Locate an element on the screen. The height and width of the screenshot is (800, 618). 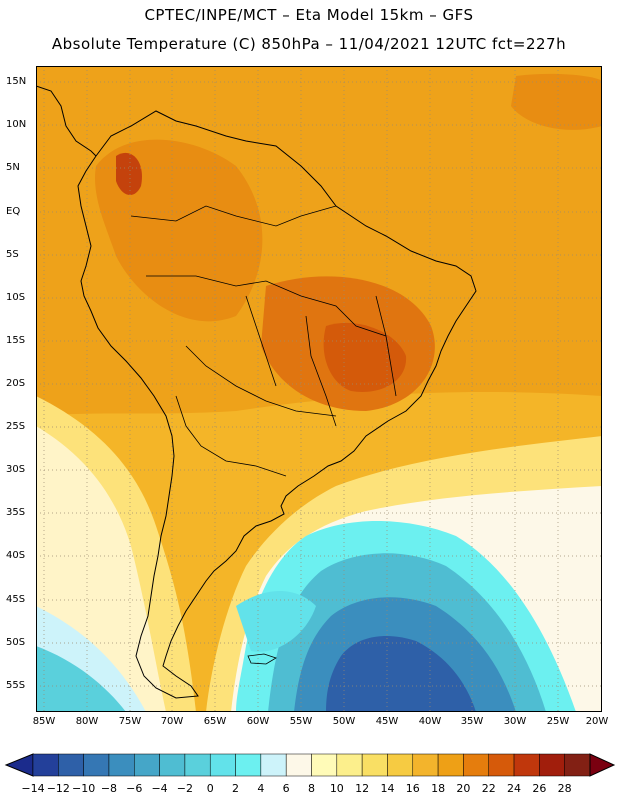
lon-label: 60W is located at coordinates (258, 721).